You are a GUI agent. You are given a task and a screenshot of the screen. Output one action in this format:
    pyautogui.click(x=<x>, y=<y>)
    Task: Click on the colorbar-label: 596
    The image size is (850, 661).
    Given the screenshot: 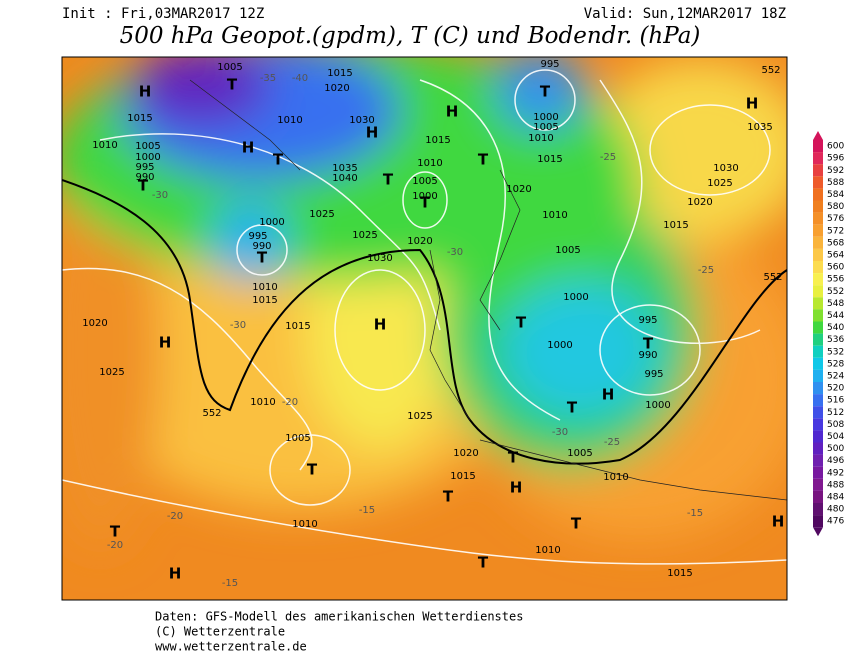 What is the action you would take?
    pyautogui.click(x=835, y=159)
    